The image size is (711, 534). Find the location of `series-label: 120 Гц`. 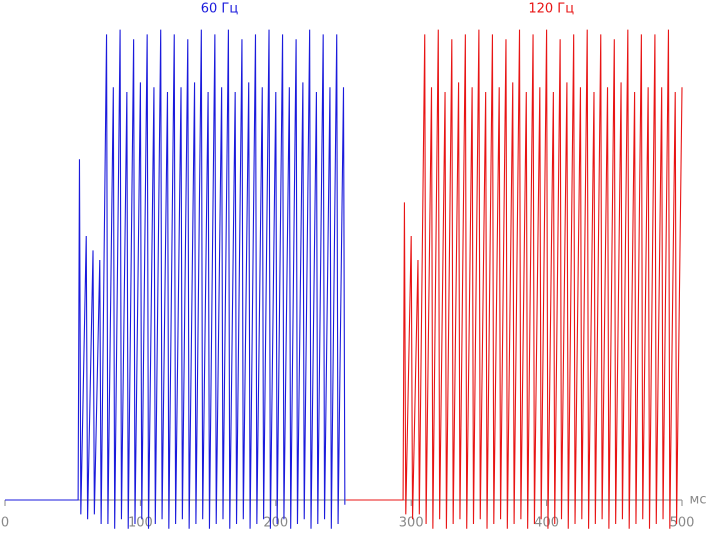

series-label: 120 Гц is located at coordinates (551, 9).